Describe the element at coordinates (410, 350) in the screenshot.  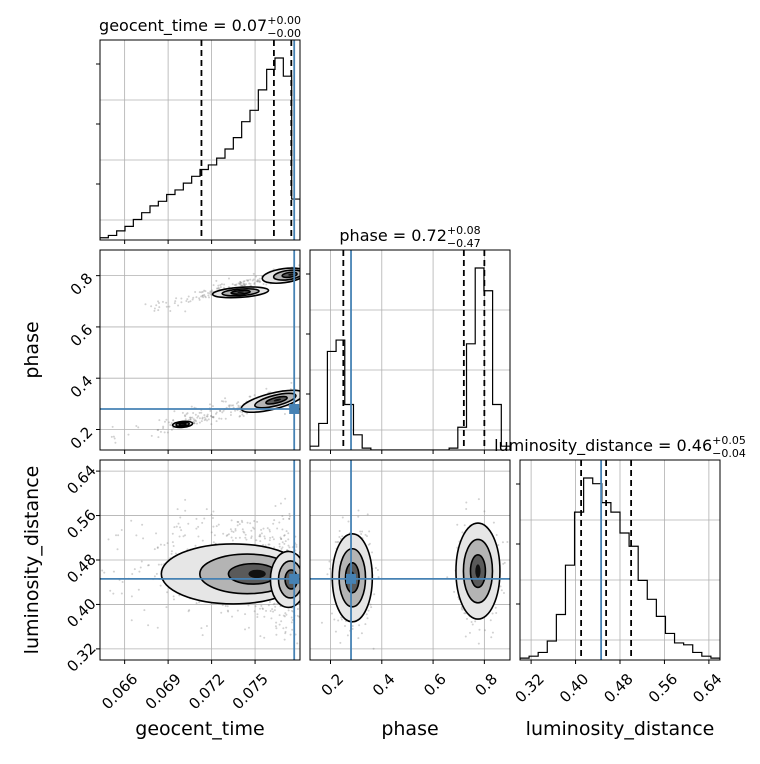
I see `hist-phase-content` at that location.